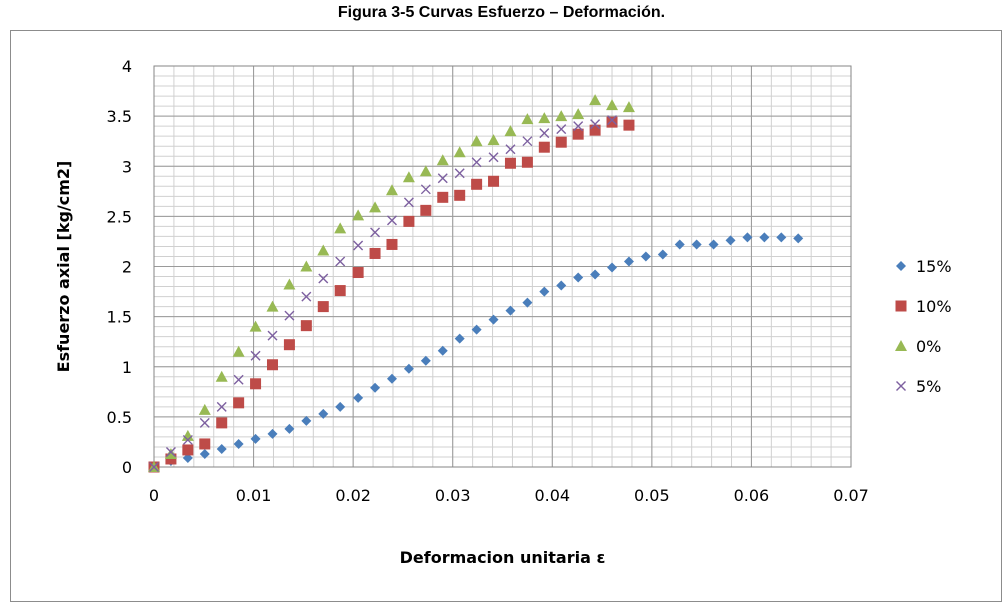 The width and height of the screenshot is (1003, 606). What do you see at coordinates (119, 216) in the screenshot?
I see `y-tick-label: 2.5` at bounding box center [119, 216].